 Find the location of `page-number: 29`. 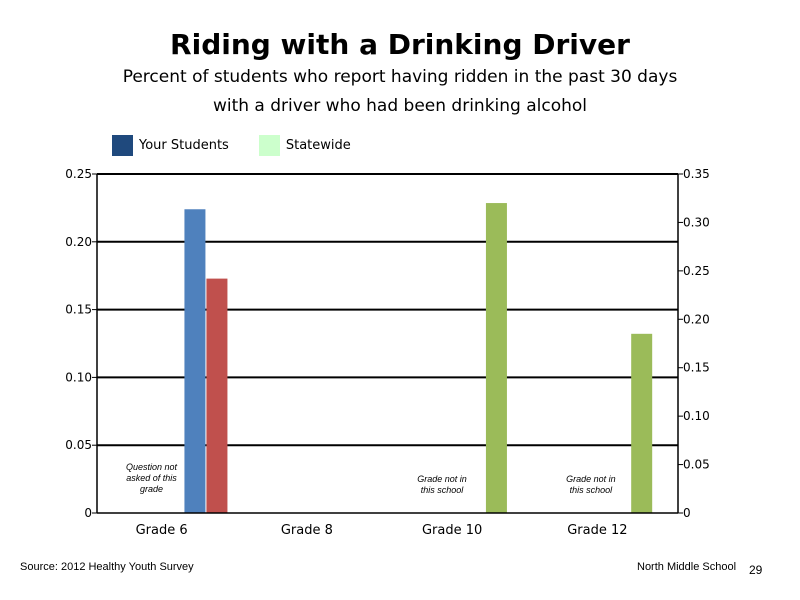

page-number: 29 is located at coordinates (756, 570).